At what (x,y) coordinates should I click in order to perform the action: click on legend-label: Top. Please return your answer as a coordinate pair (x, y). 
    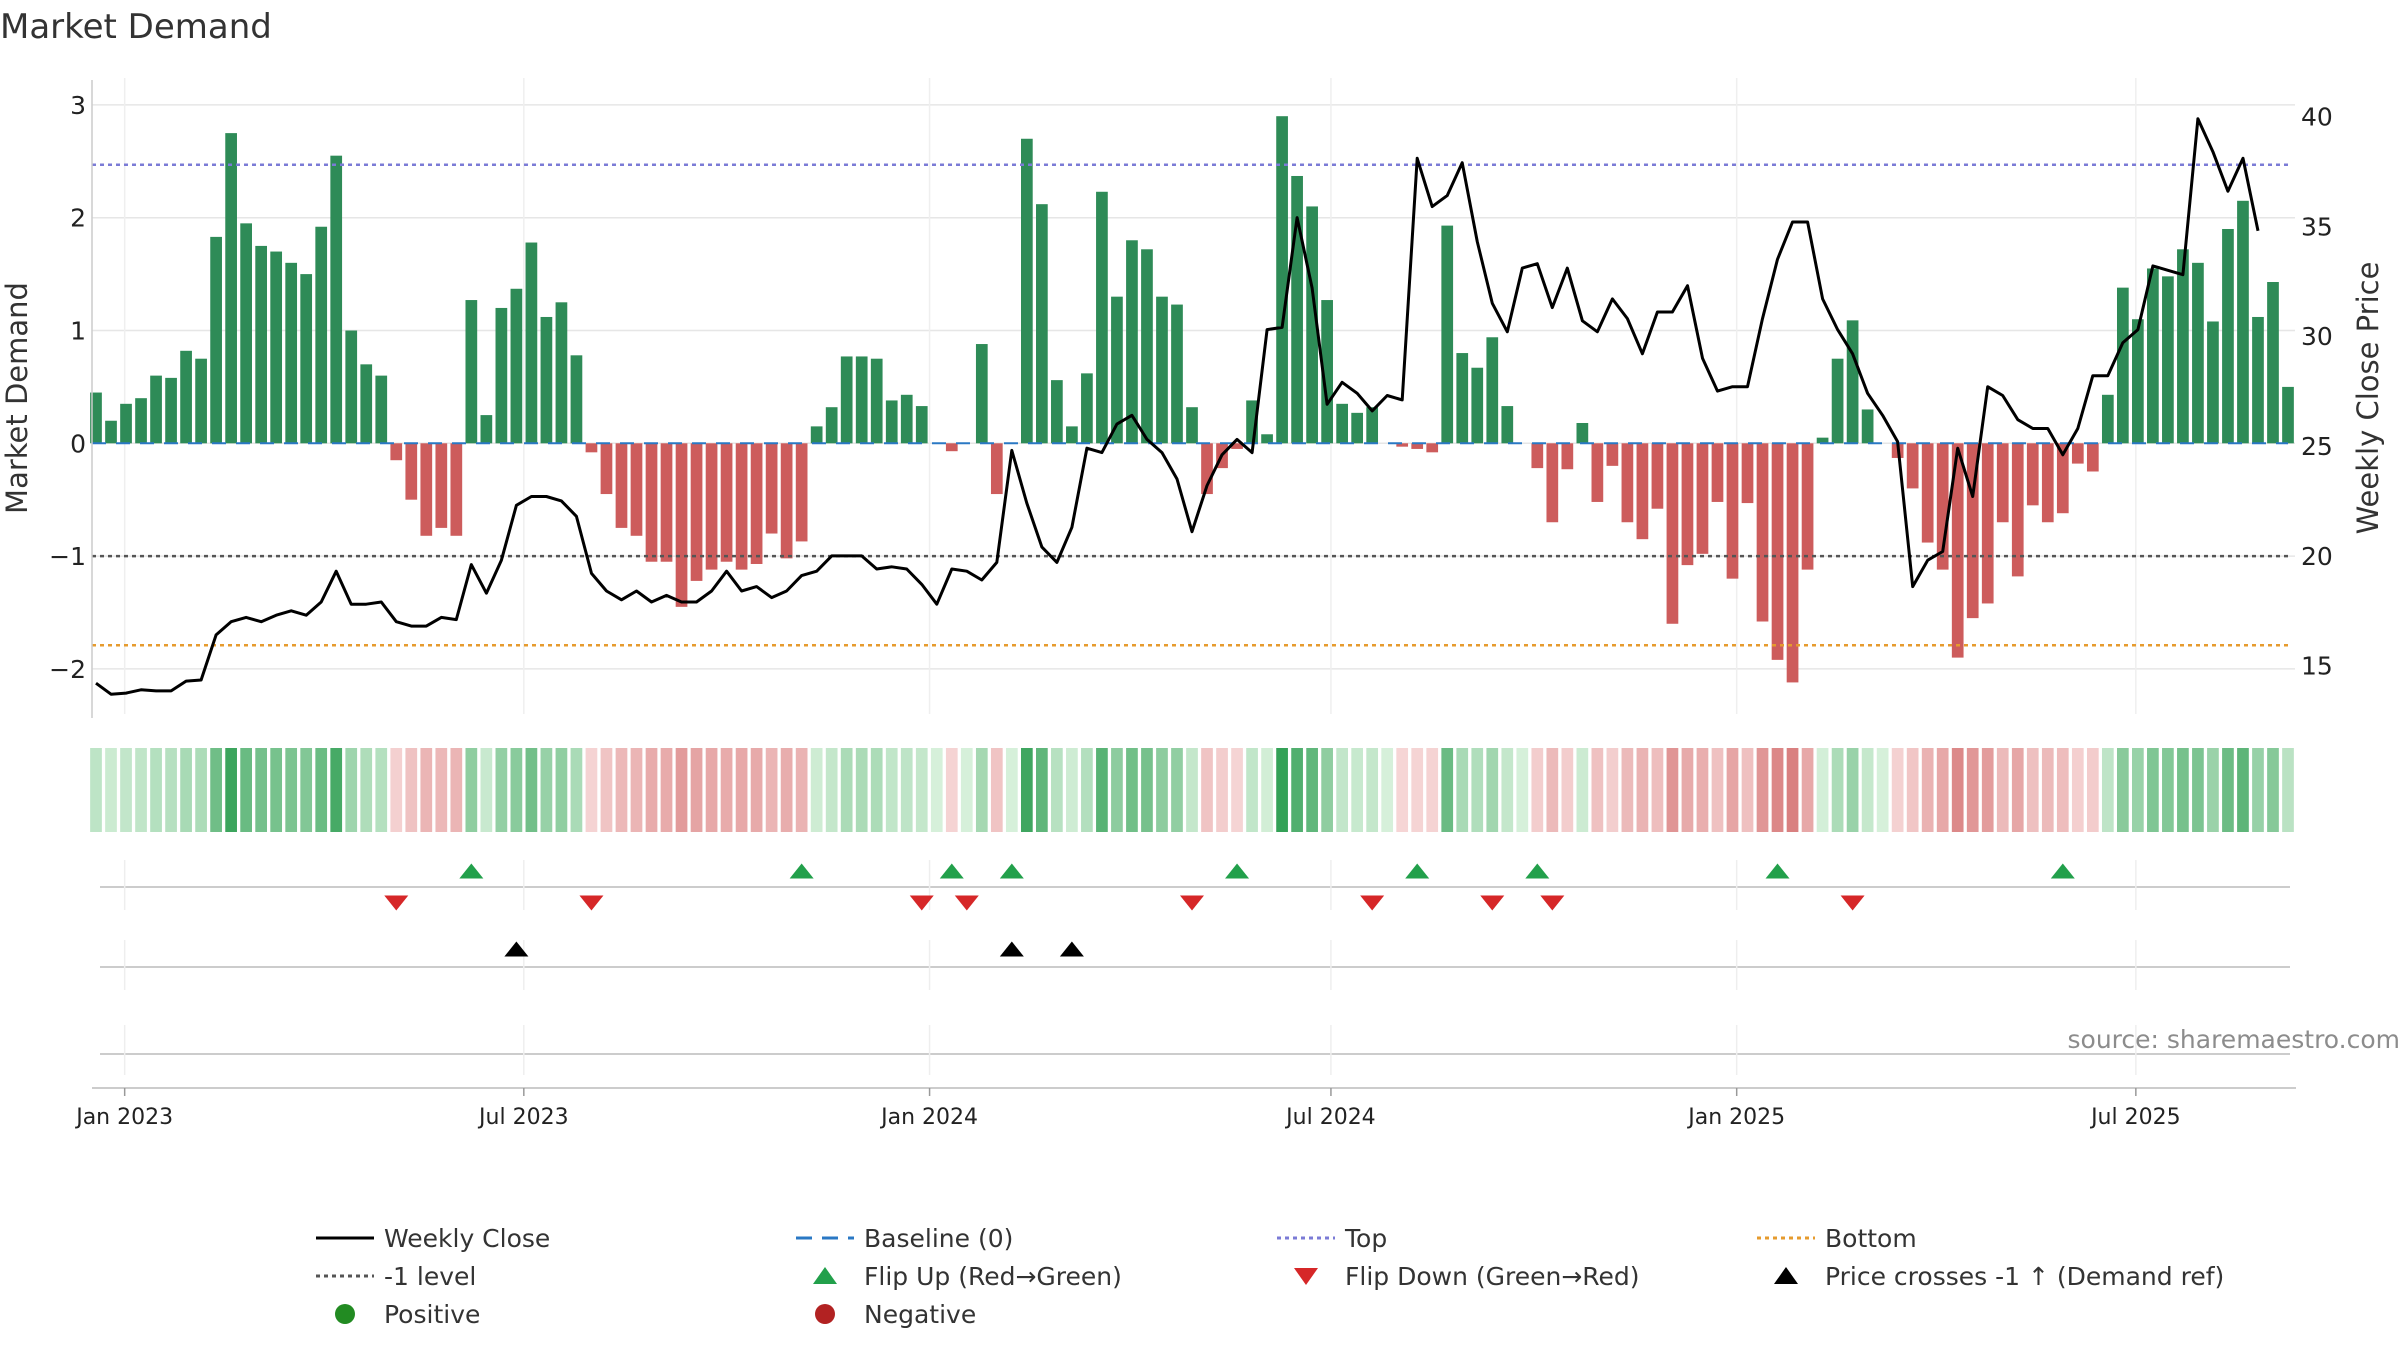
    Looking at the image, I should click on (1365, 1238).